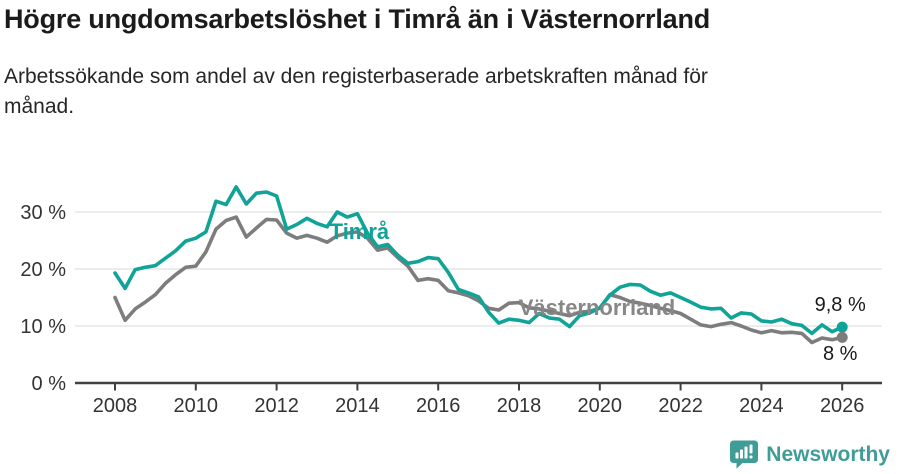 This screenshot has width=900, height=474. I want to click on end-value-label-timra: 9,8 %, so click(840, 305).